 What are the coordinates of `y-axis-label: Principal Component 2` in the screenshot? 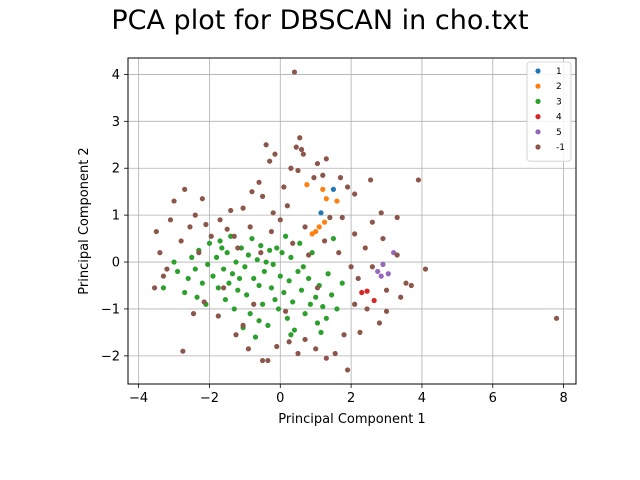 It's located at (84, 220).